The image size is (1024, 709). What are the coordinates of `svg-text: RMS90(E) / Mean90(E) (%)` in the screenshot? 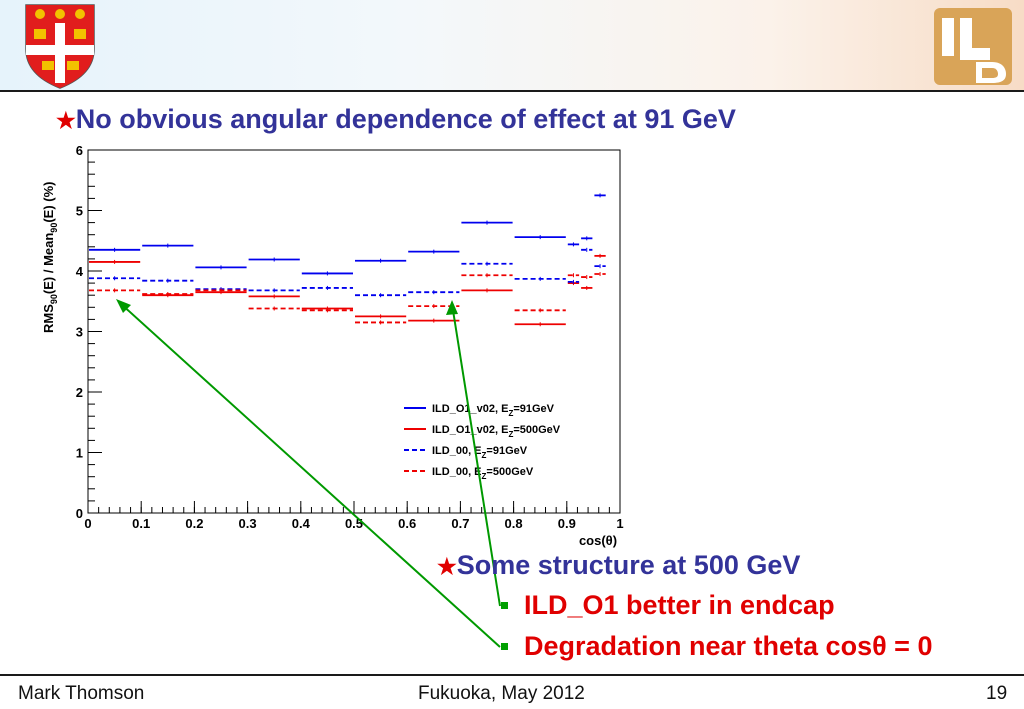 It's located at (50, 258).